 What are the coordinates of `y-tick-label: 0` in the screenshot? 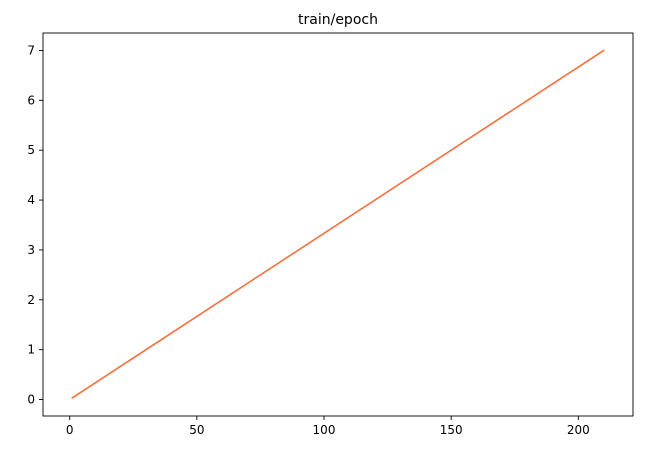 It's located at (31, 400).